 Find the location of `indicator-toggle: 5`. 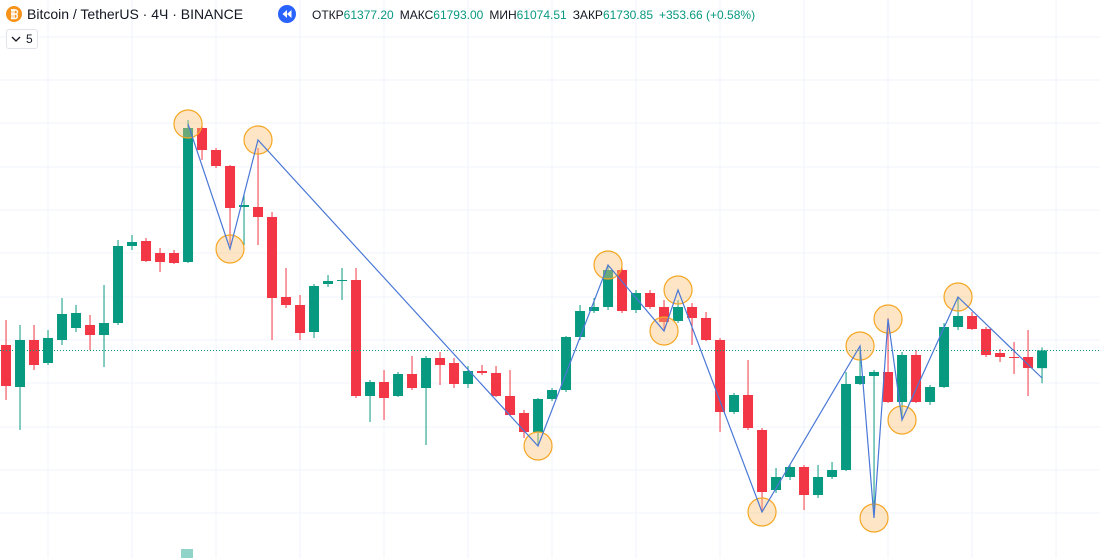

indicator-toggle: 5 is located at coordinates (22, 39).